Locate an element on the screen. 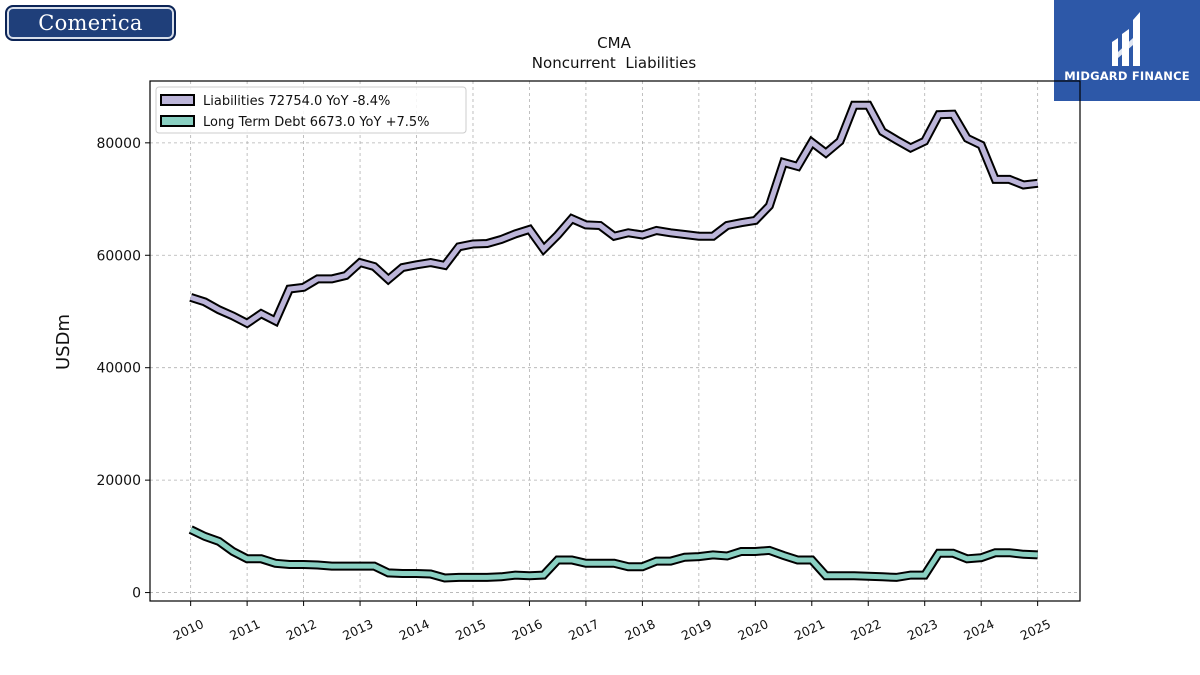 The width and height of the screenshot is (1200, 675). x-tick-label: 2015 is located at coordinates (470, 629).